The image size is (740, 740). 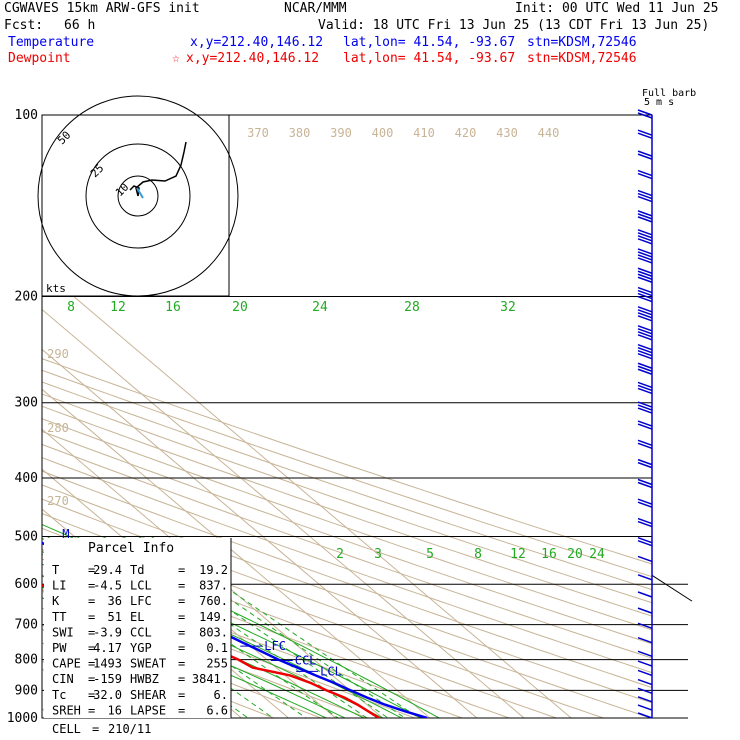 I want to click on parcel-info-title: Parcel Info, so click(x=131, y=548).